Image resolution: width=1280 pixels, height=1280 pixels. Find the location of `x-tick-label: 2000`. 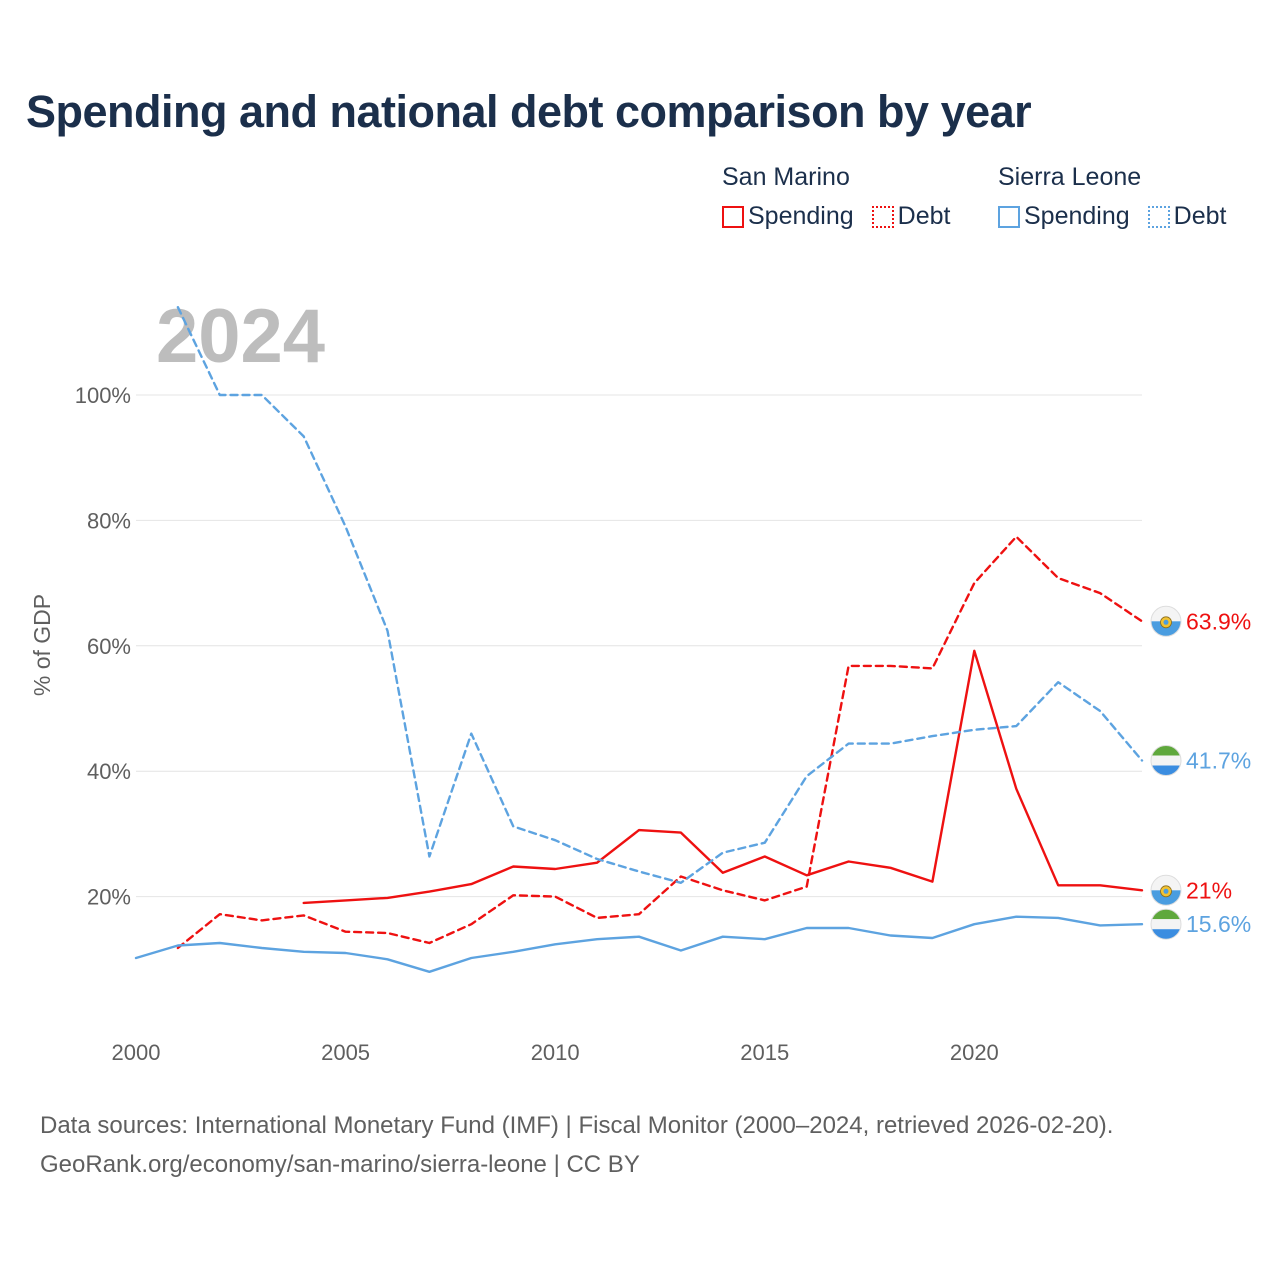

x-tick-label: 2000 is located at coordinates (136, 1052).